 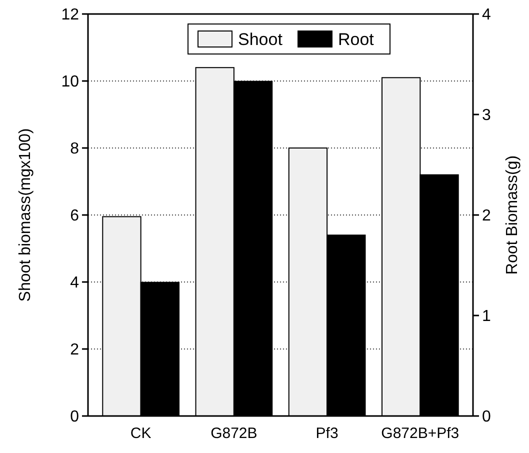 What do you see at coordinates (486, 317) in the screenshot?
I see `y2-tick-label: 1` at bounding box center [486, 317].